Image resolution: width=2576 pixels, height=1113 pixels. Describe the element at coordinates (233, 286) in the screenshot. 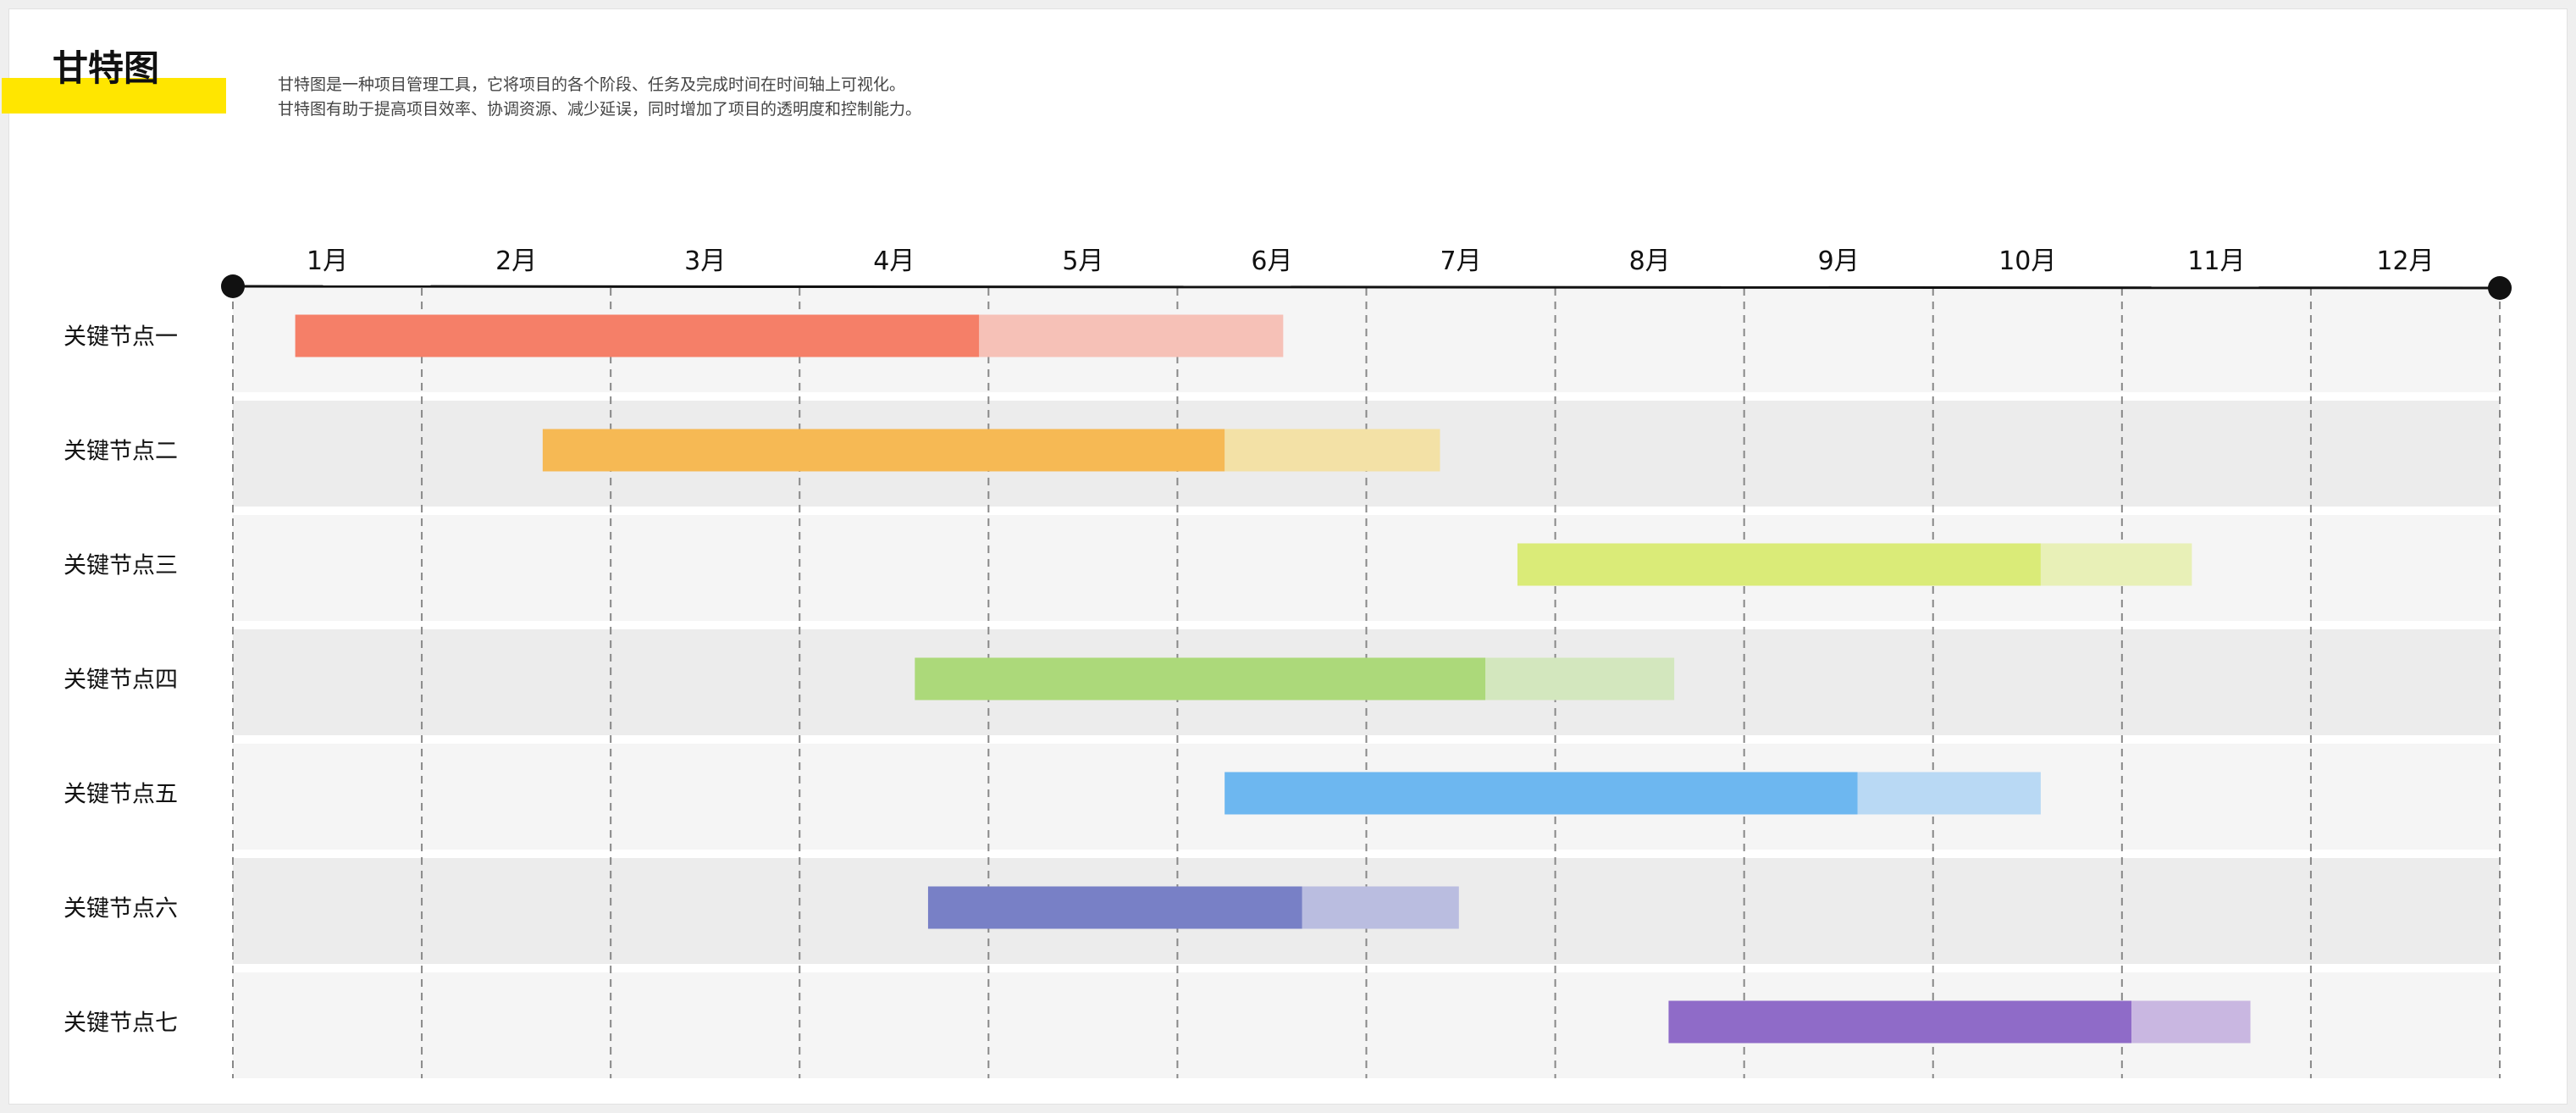

I see `axis-start-dot` at that location.